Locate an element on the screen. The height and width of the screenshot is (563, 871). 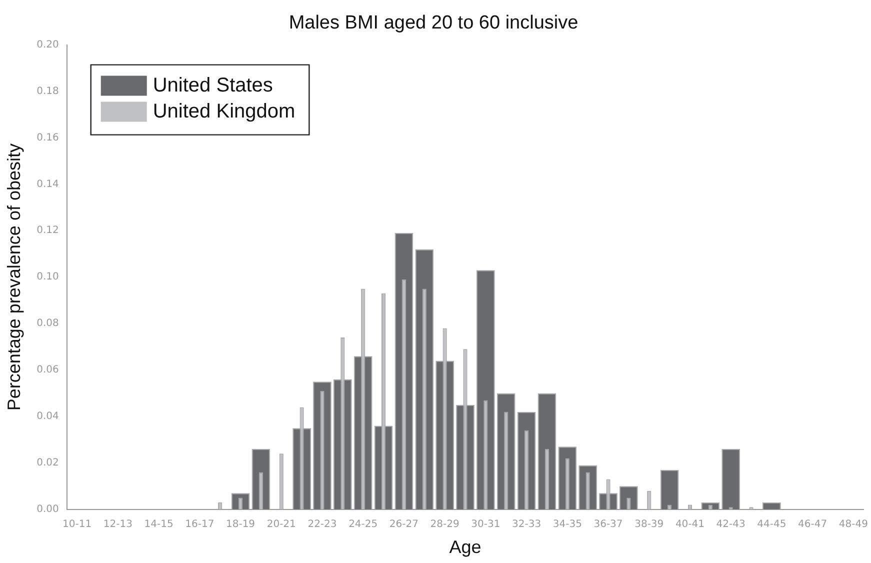
legend-label: United Kingdom is located at coordinates (224, 111).